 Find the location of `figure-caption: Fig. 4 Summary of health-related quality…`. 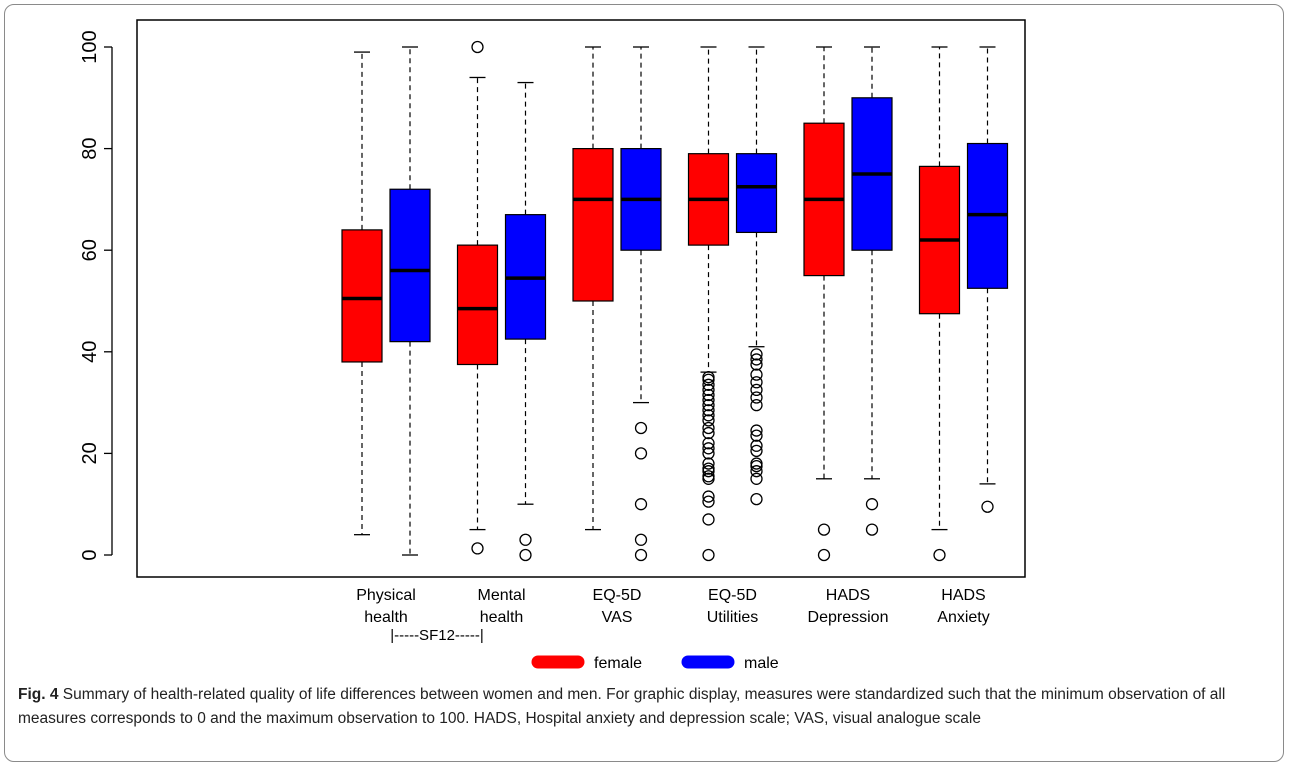

figure-caption: Fig. 4 Summary of health-related quality… is located at coordinates (645, 707).